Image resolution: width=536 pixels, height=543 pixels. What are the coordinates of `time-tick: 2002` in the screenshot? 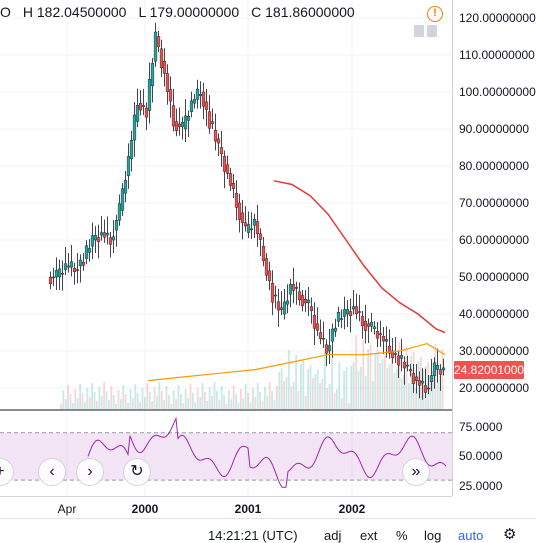 It's located at (352, 509).